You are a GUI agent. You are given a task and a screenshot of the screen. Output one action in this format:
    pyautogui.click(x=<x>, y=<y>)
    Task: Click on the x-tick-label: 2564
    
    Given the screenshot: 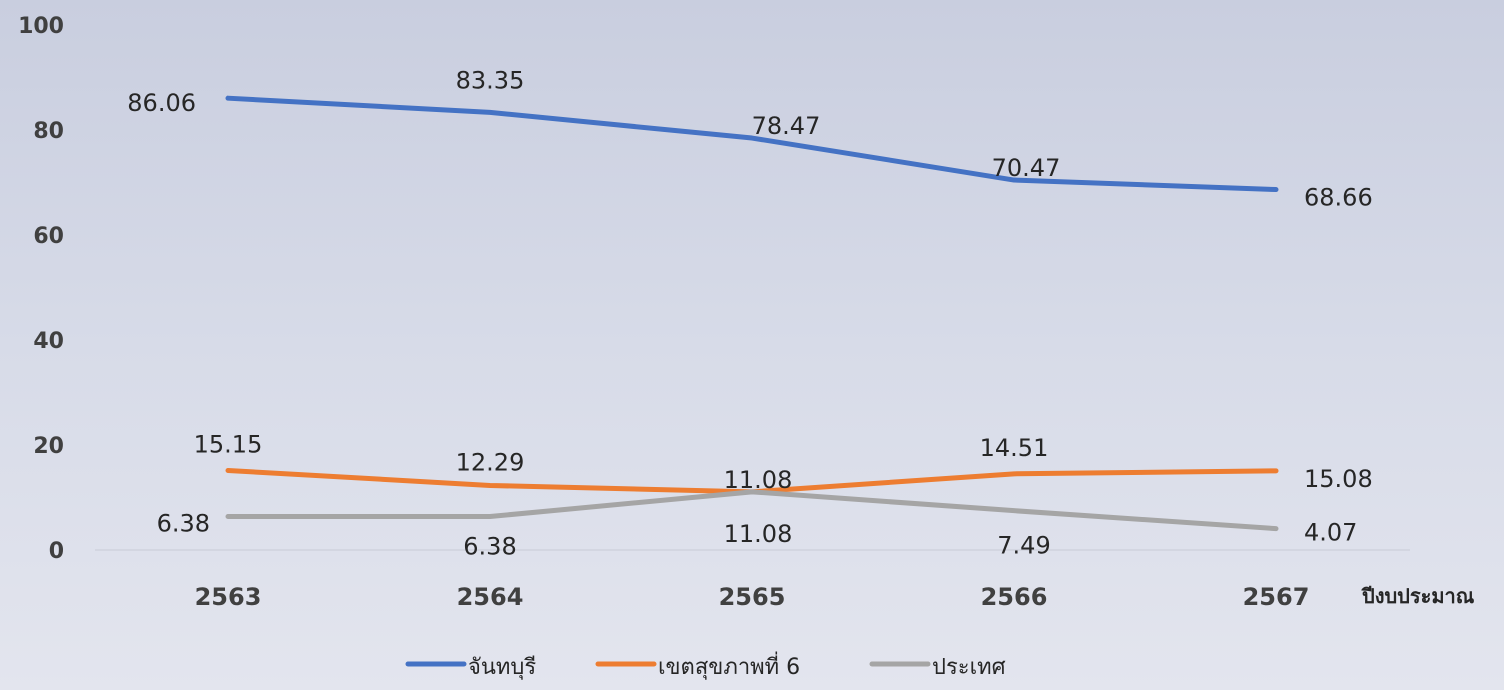 What is the action you would take?
    pyautogui.click(x=490, y=597)
    